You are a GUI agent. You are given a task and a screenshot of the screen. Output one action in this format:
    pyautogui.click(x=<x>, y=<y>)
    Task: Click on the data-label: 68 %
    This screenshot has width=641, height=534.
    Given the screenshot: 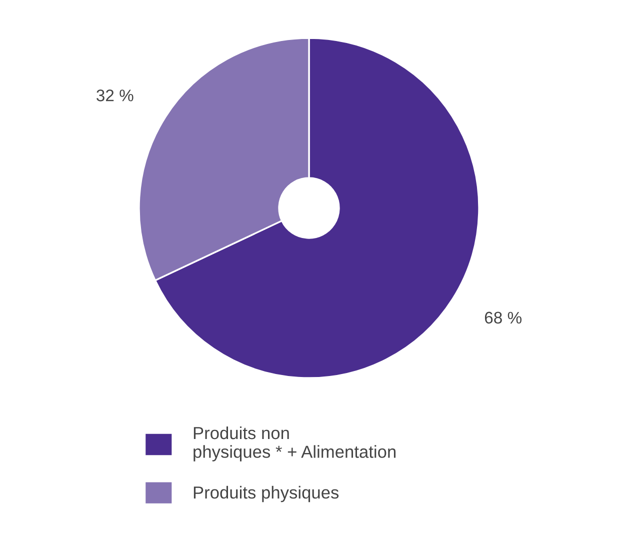 What is the action you would take?
    pyautogui.click(x=503, y=318)
    